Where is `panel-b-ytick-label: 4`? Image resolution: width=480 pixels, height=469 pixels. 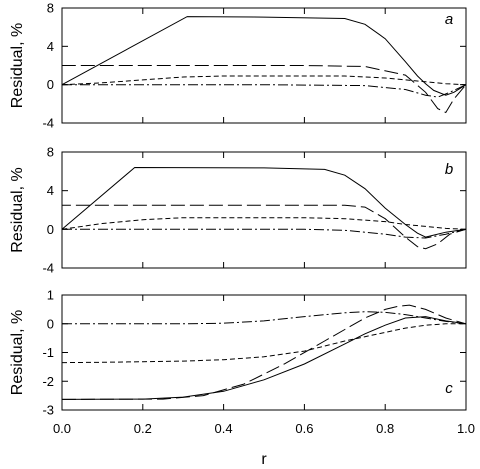 panel-b-ytick-label: 4 is located at coordinates (50, 190).